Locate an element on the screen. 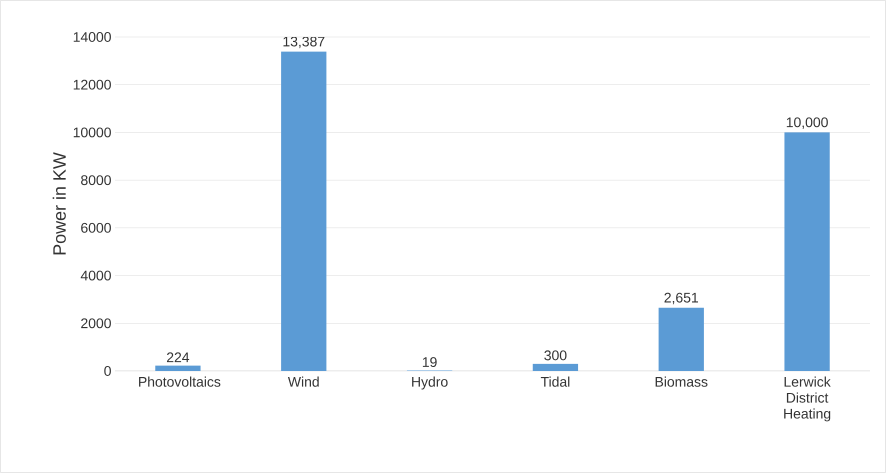 This screenshot has width=886, height=473. y-axis-title: Power in KW is located at coordinates (59, 203).